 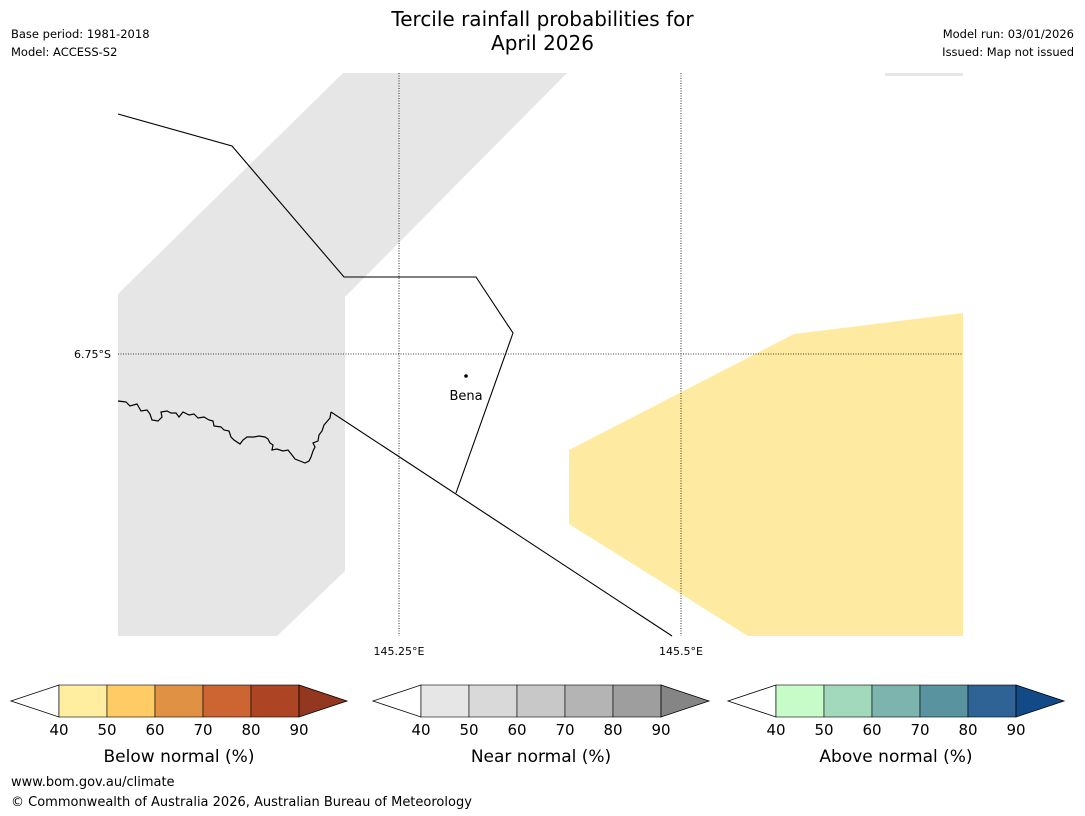 I want to click on boundary-line-south, so click(x=501, y=524).